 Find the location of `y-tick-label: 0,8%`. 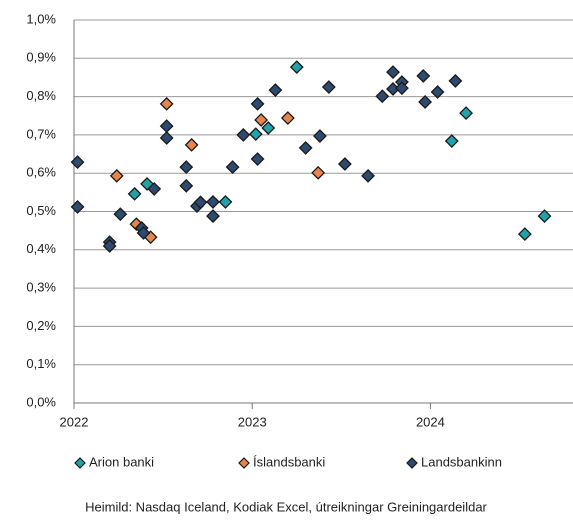

y-tick-label: 0,8% is located at coordinates (41, 95).